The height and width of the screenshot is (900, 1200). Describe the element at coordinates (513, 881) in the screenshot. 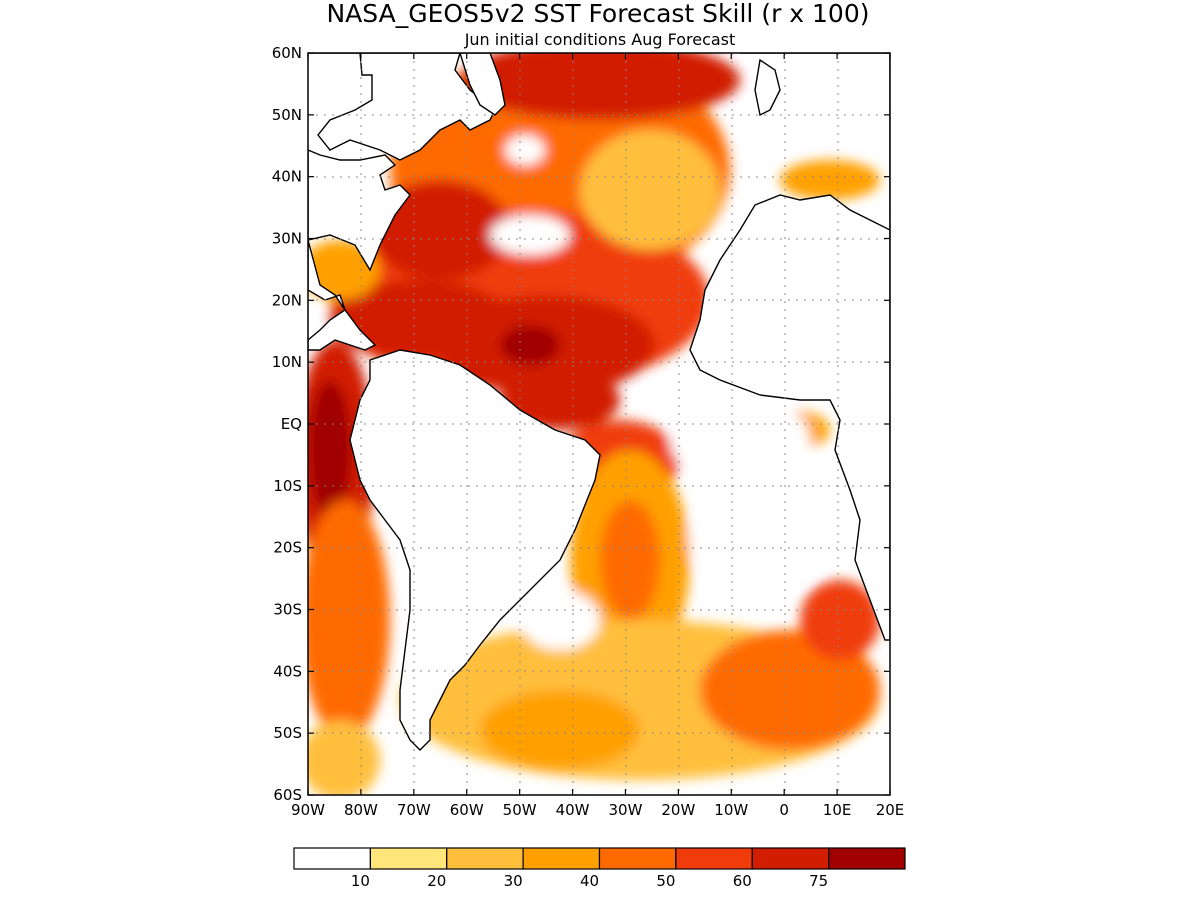

I see `colorbar-label: 30` at that location.